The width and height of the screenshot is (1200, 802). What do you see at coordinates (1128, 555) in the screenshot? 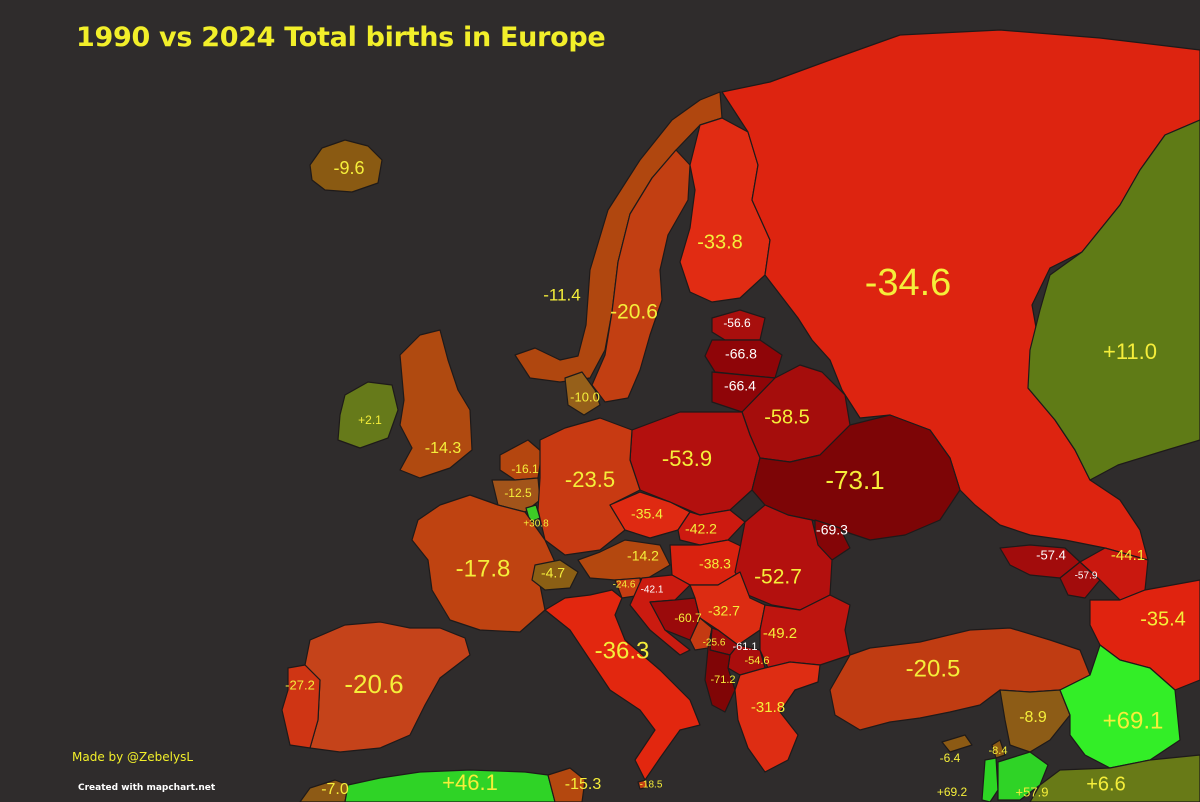
I see `label-azerbaijan: -44.1` at bounding box center [1128, 555].